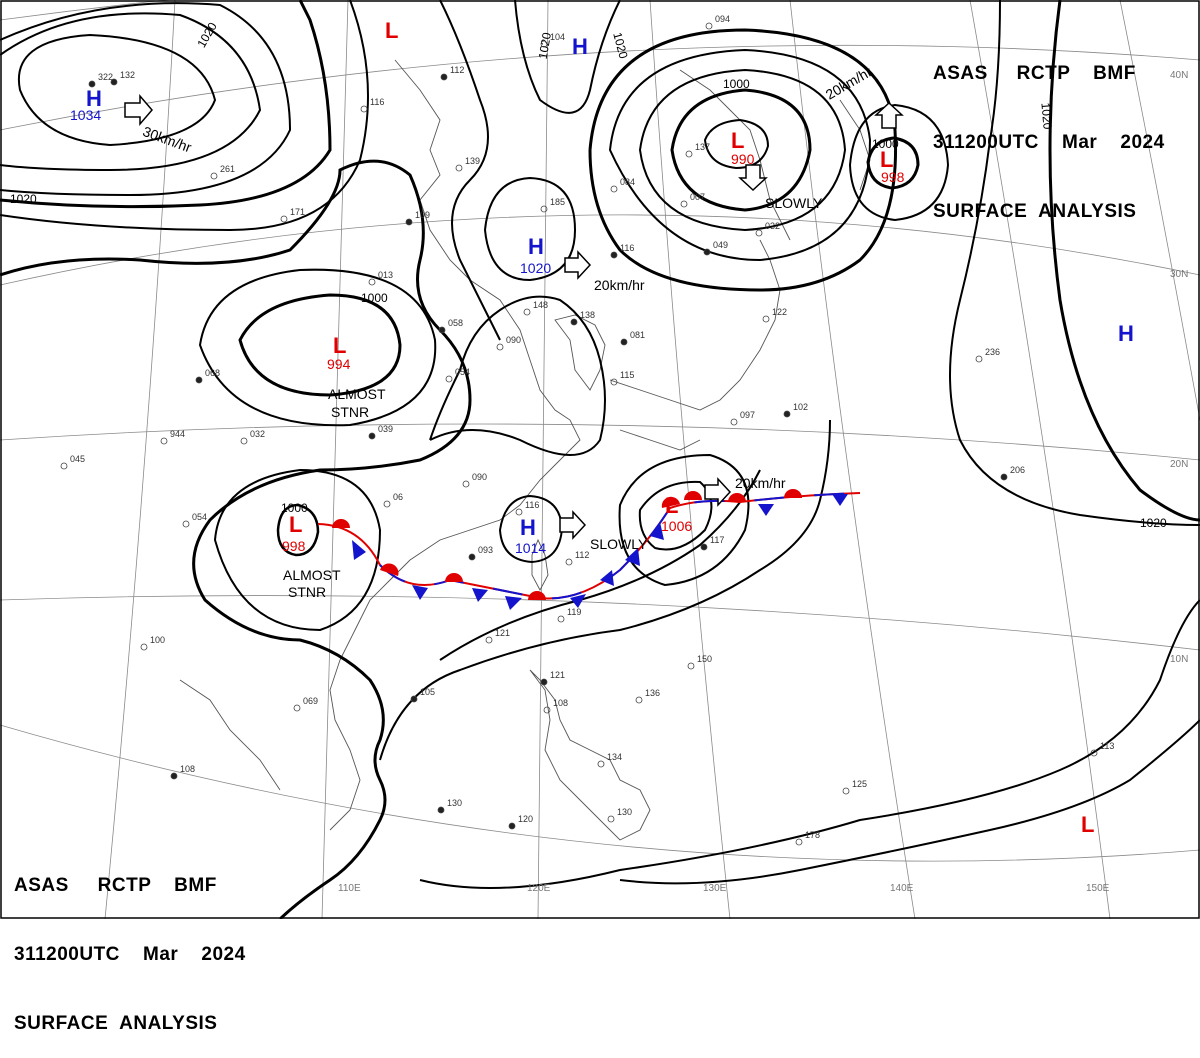  What do you see at coordinates (457, 70) in the screenshot?
I see `station-pressure-label: 112` at bounding box center [457, 70].